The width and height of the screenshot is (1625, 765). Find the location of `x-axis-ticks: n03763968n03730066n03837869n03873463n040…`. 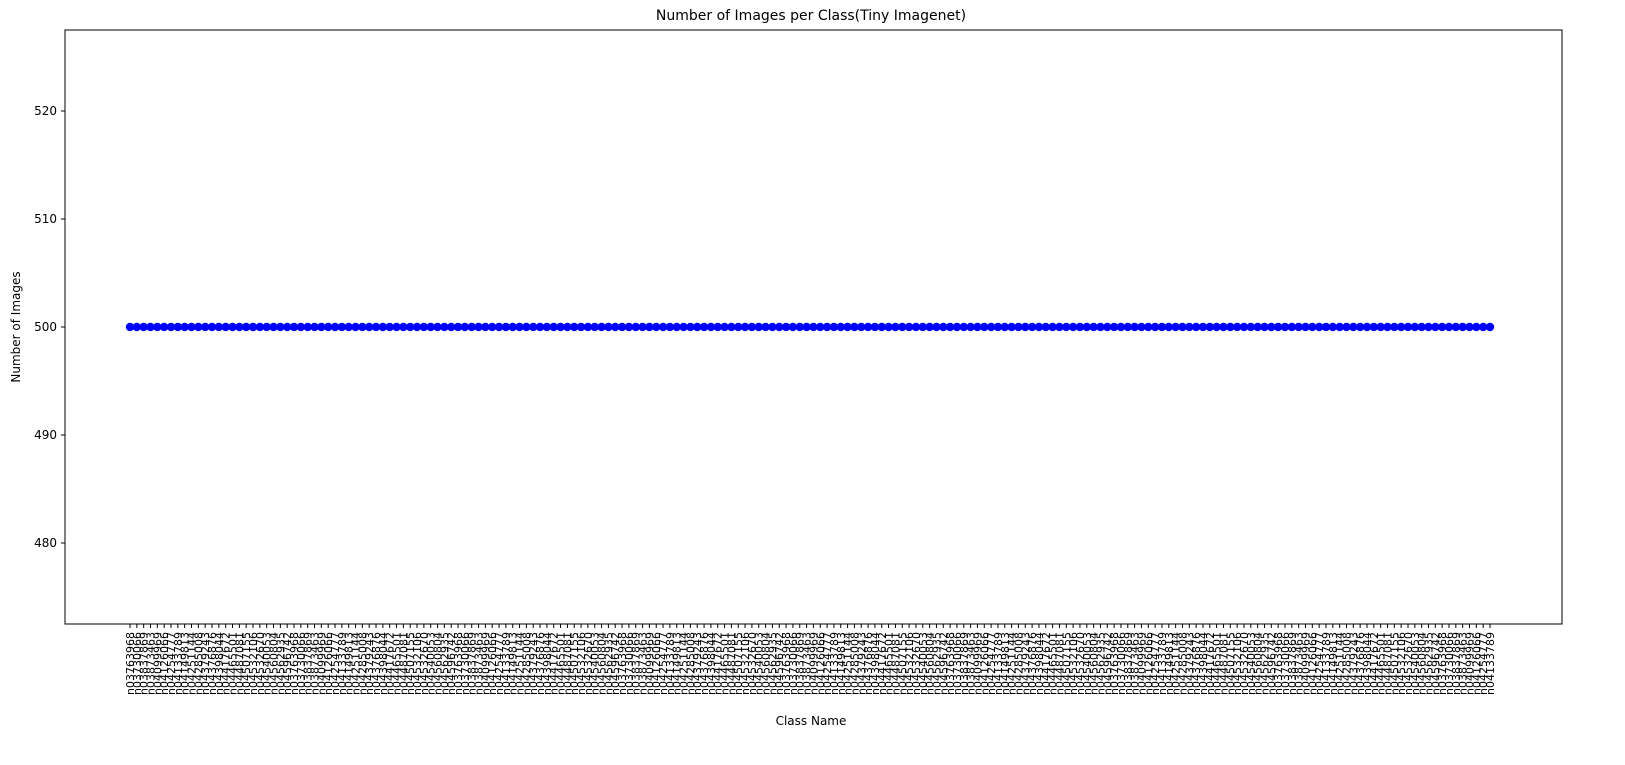

x-axis-ticks: n03763968n03730066n03837869n03873463n040… is located at coordinates (810, 659).